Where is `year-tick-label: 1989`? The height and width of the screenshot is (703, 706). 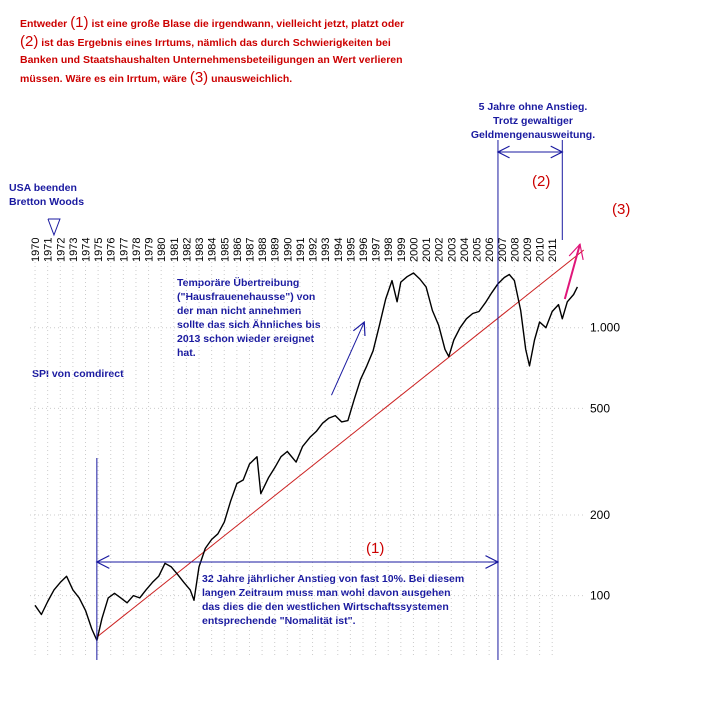 year-tick-label: 1989 is located at coordinates (276, 250).